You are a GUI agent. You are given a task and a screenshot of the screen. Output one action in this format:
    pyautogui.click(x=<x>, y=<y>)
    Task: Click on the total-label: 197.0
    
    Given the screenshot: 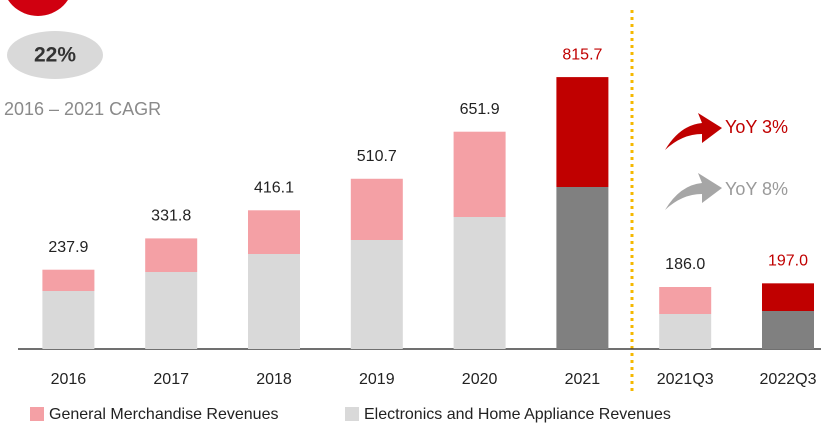 What is the action you would take?
    pyautogui.click(x=788, y=261)
    